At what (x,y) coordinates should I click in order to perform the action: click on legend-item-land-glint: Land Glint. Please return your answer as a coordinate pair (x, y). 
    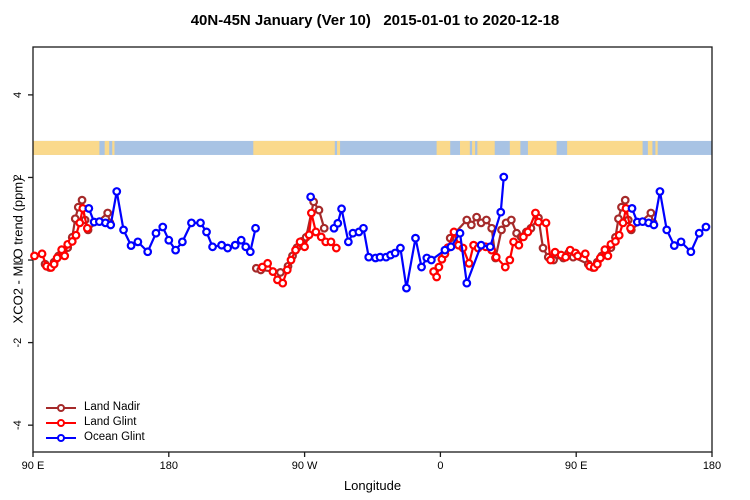
    Looking at the image, I should click on (95, 422).